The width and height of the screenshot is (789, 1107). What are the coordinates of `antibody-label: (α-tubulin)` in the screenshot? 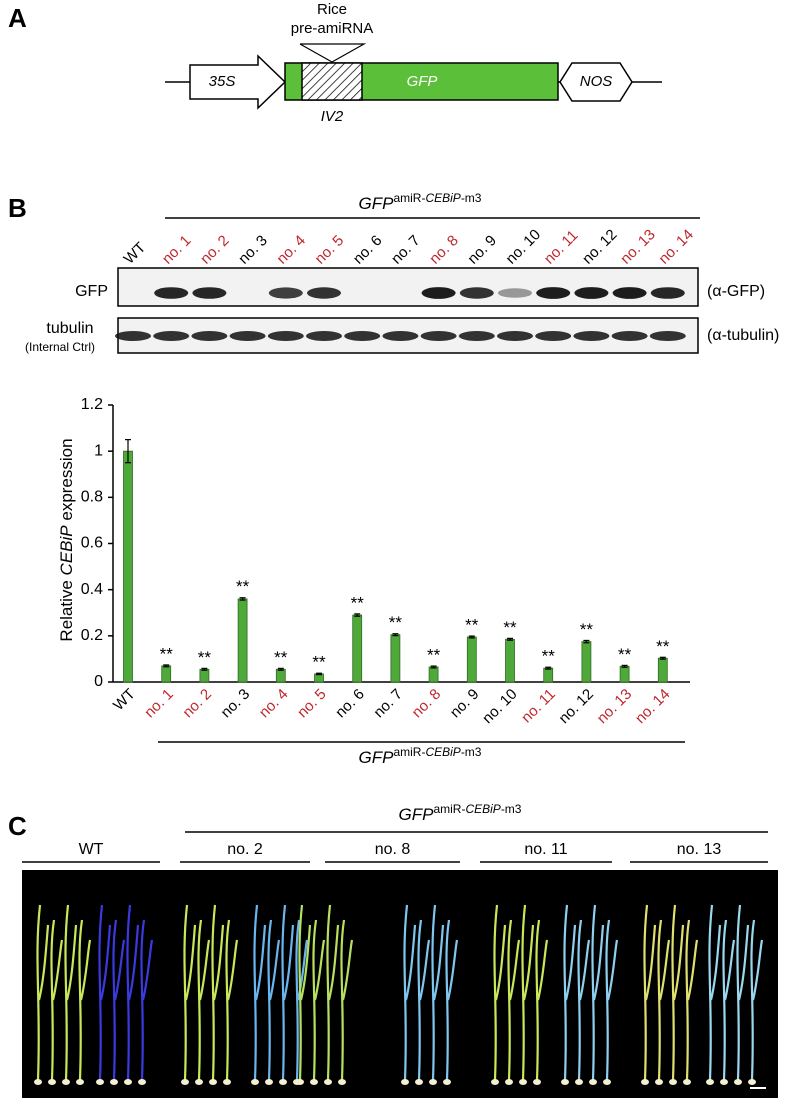 It's located at (743, 335).